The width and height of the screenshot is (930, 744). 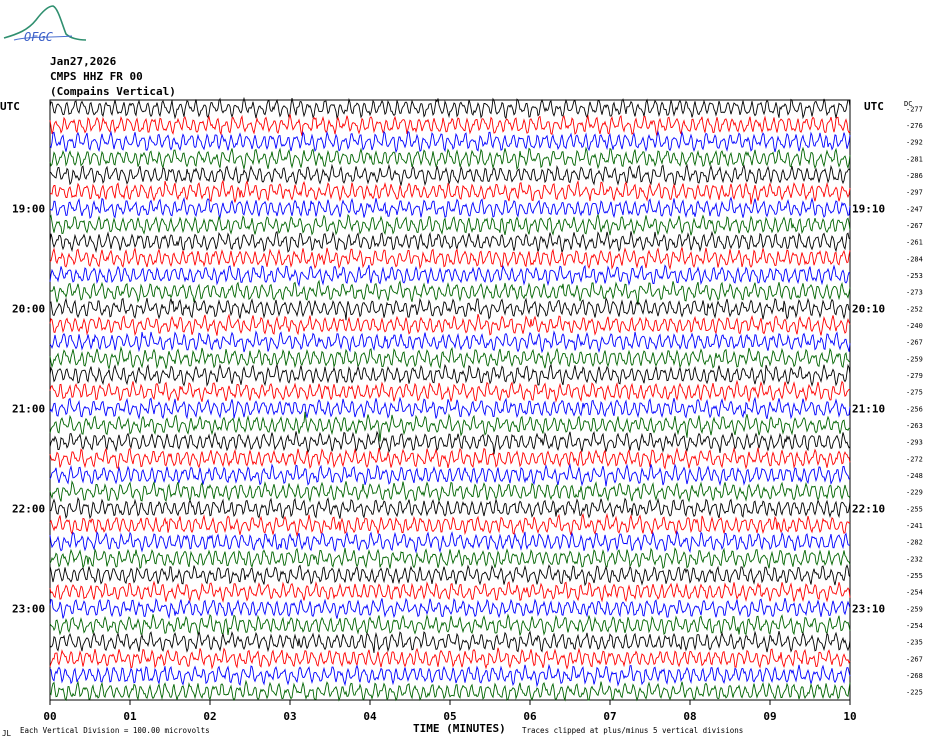 I want to click on header-date: Jan27,2026, so click(x=83, y=61).